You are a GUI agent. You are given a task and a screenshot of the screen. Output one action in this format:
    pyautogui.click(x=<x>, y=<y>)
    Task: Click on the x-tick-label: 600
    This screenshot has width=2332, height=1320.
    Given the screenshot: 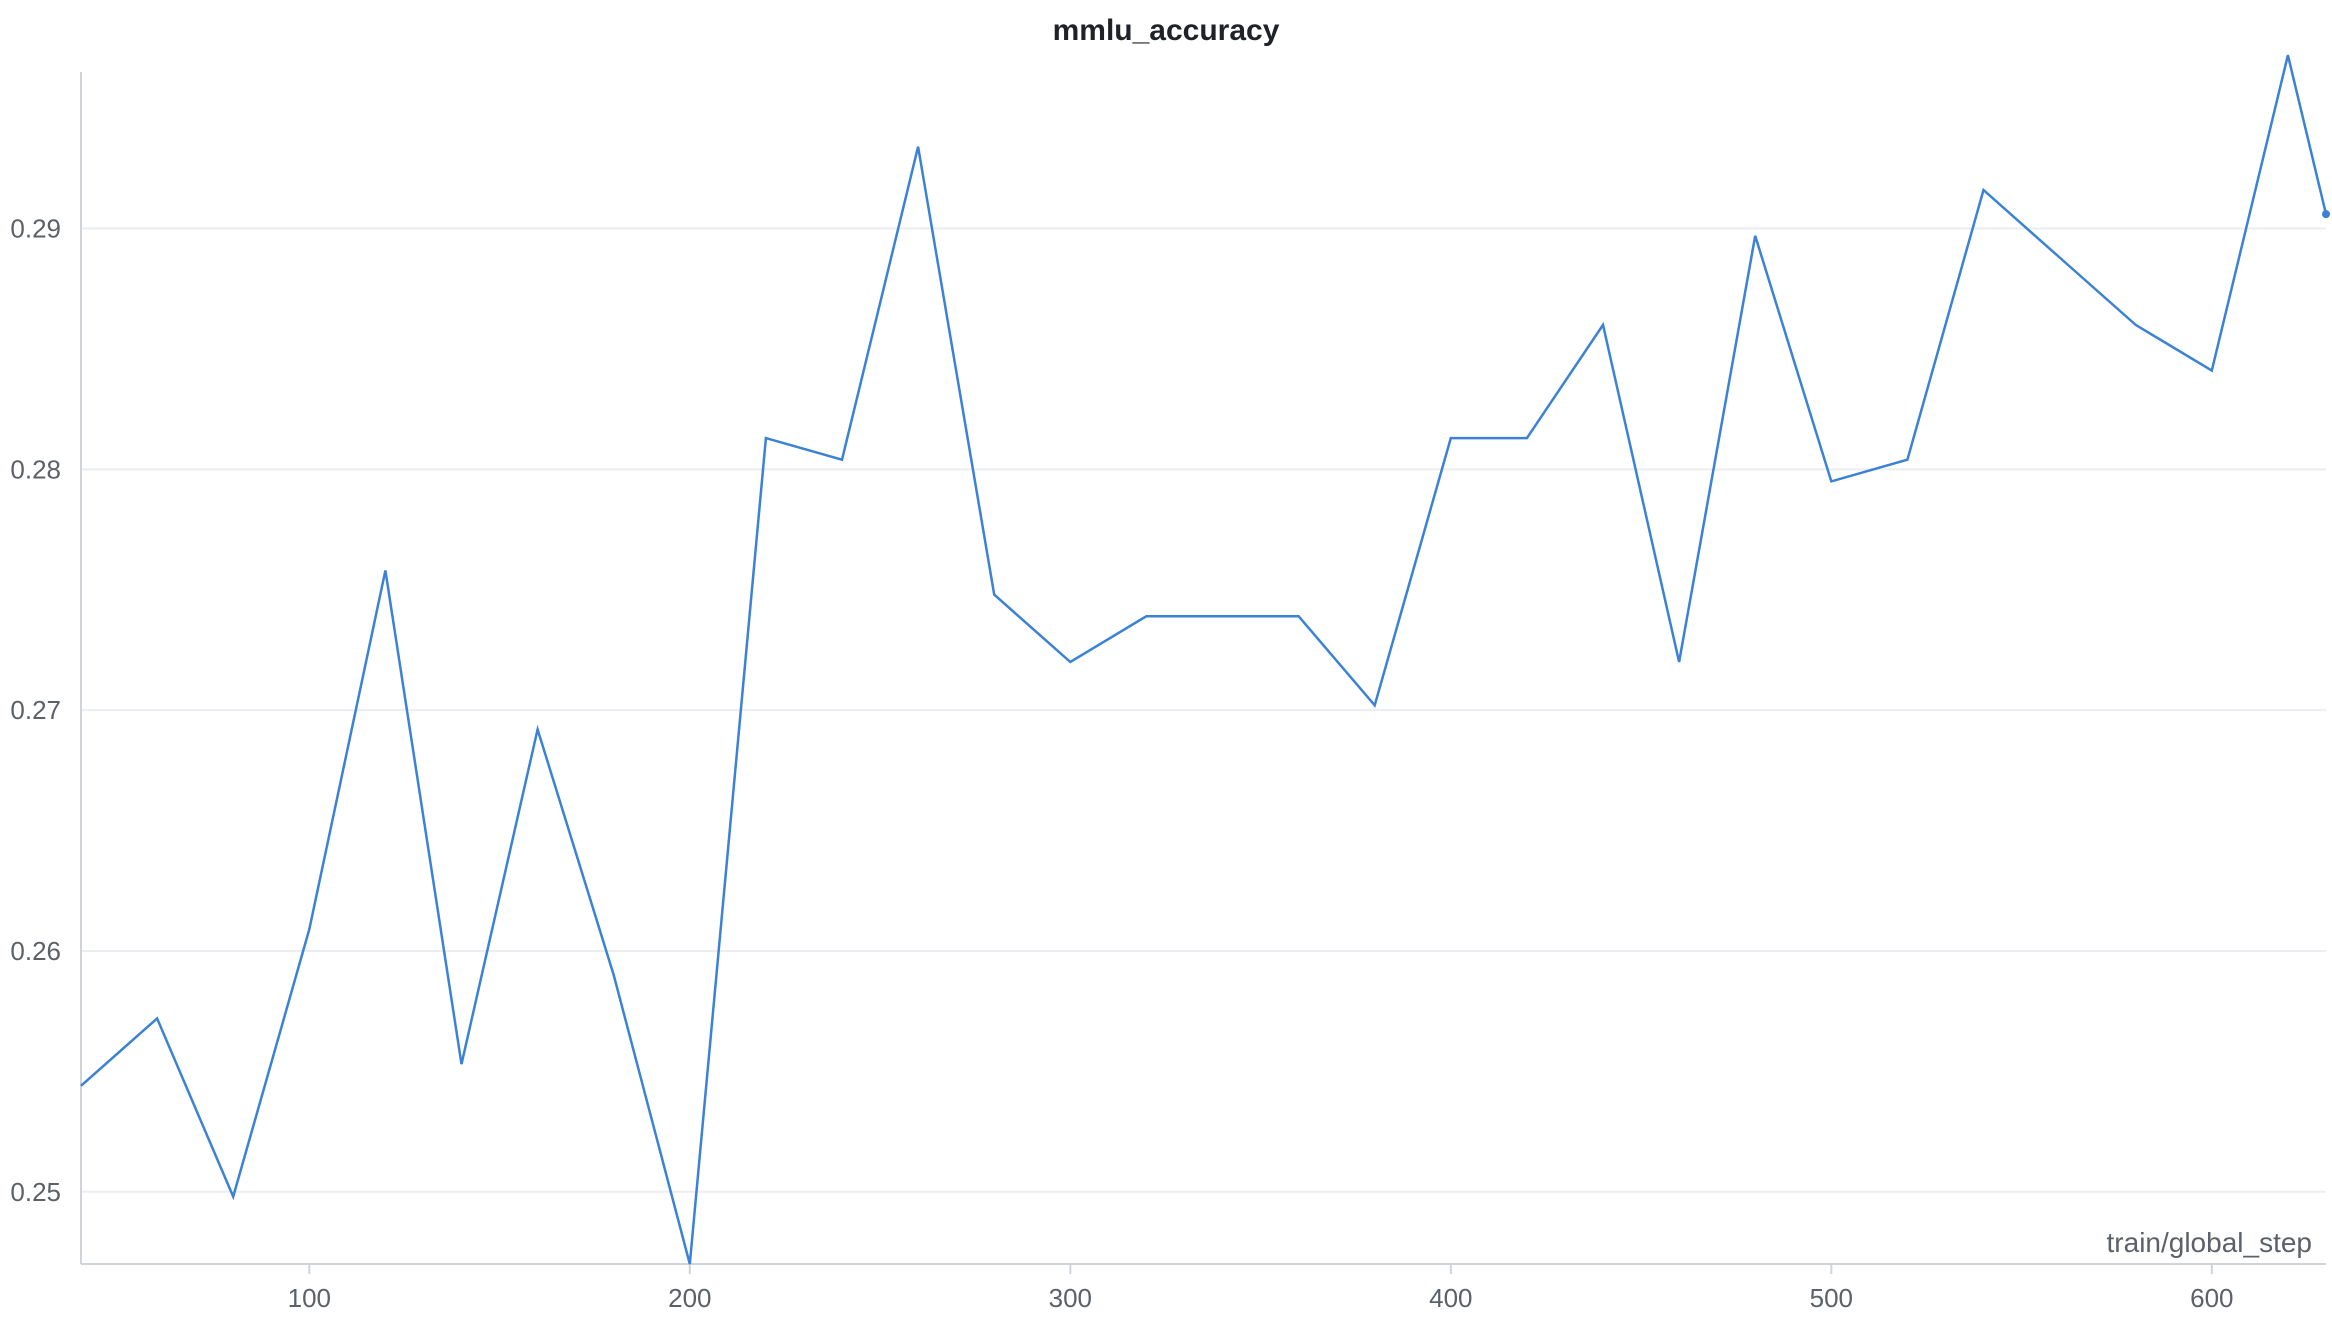 What is the action you would take?
    pyautogui.click(x=2211, y=1298)
    